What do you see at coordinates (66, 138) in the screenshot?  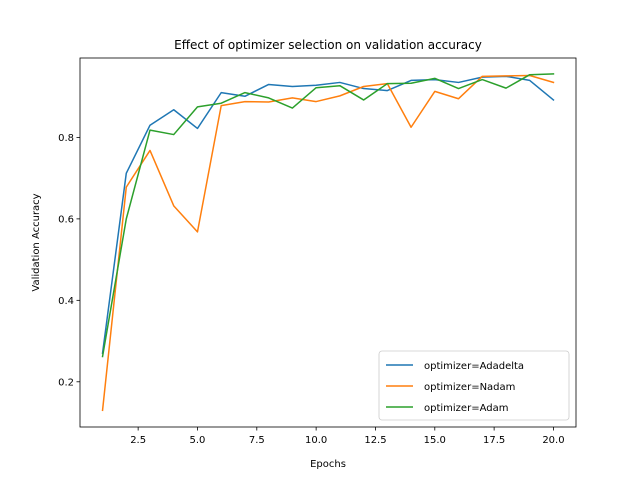 I see `y-tick-label: 0.8` at bounding box center [66, 138].